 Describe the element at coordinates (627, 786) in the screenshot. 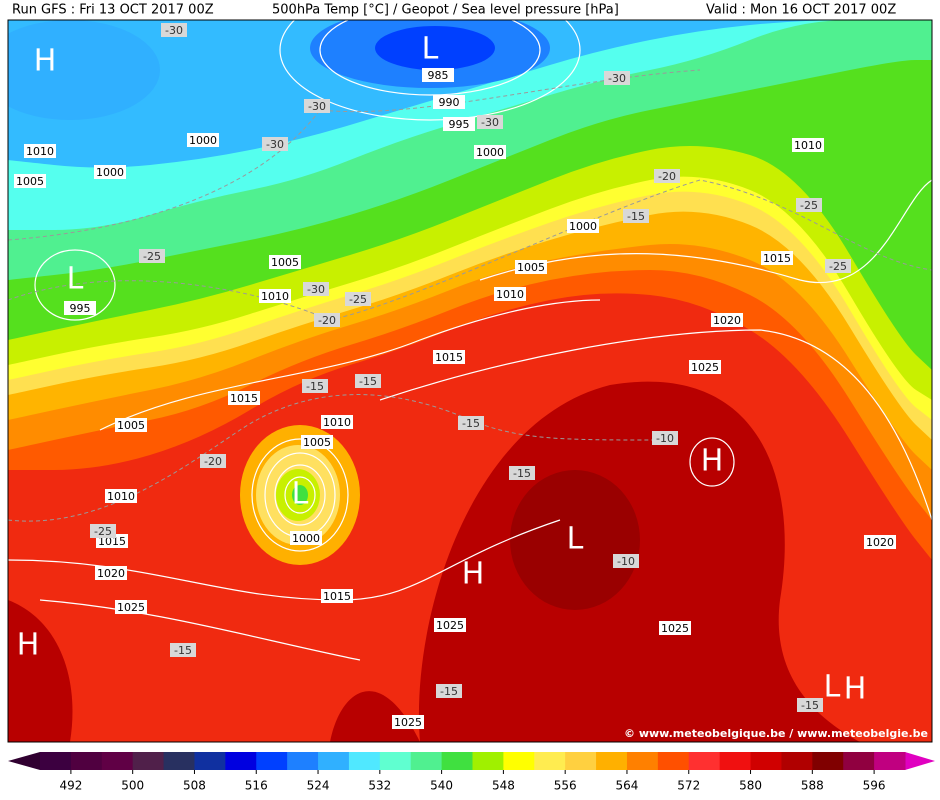

I see `colorbar-tick-label: 564` at that location.